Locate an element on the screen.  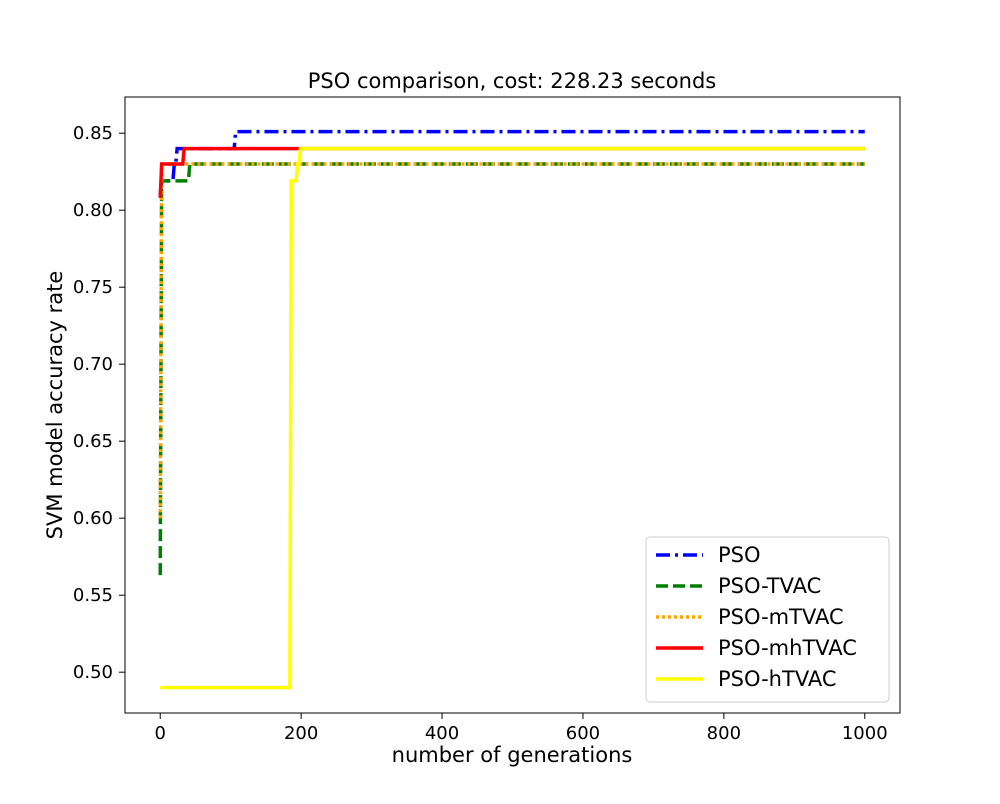
x-axis: 0 200 400 600 800 1000 is located at coordinates (521, 728).